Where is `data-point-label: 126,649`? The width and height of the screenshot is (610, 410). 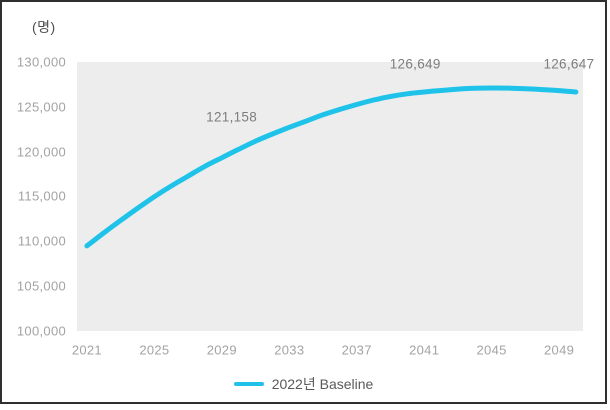 data-point-label: 126,649 is located at coordinates (415, 64).